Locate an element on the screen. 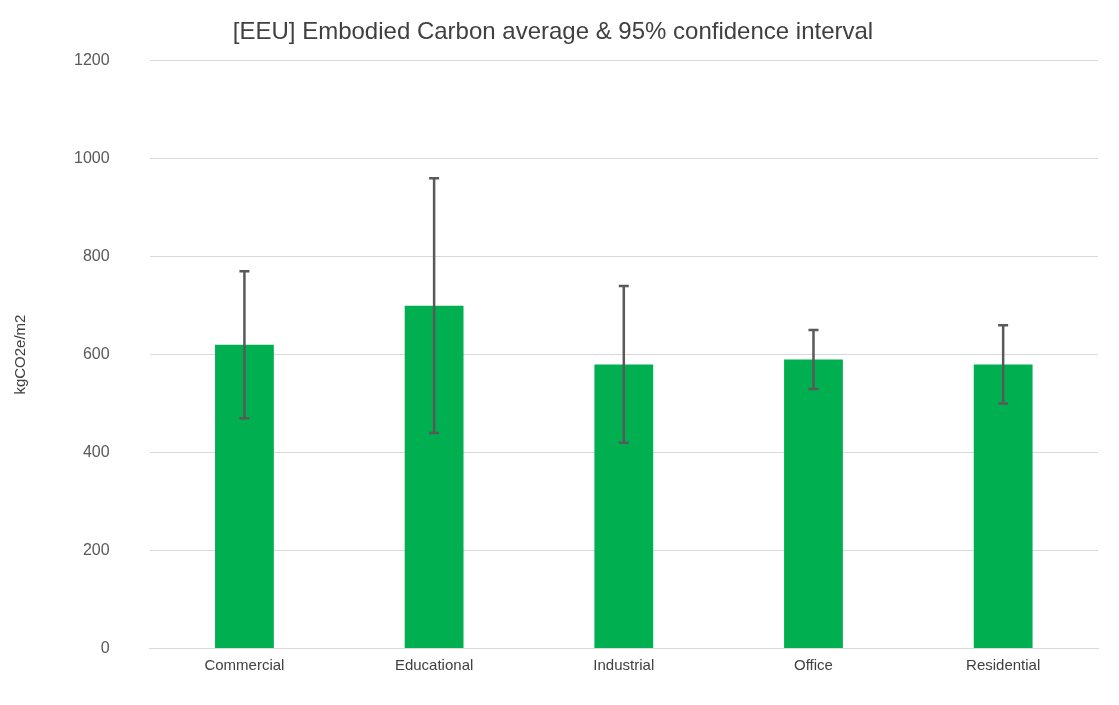  y-axis-title: kgCO2e/m2 is located at coordinates (20, 354).